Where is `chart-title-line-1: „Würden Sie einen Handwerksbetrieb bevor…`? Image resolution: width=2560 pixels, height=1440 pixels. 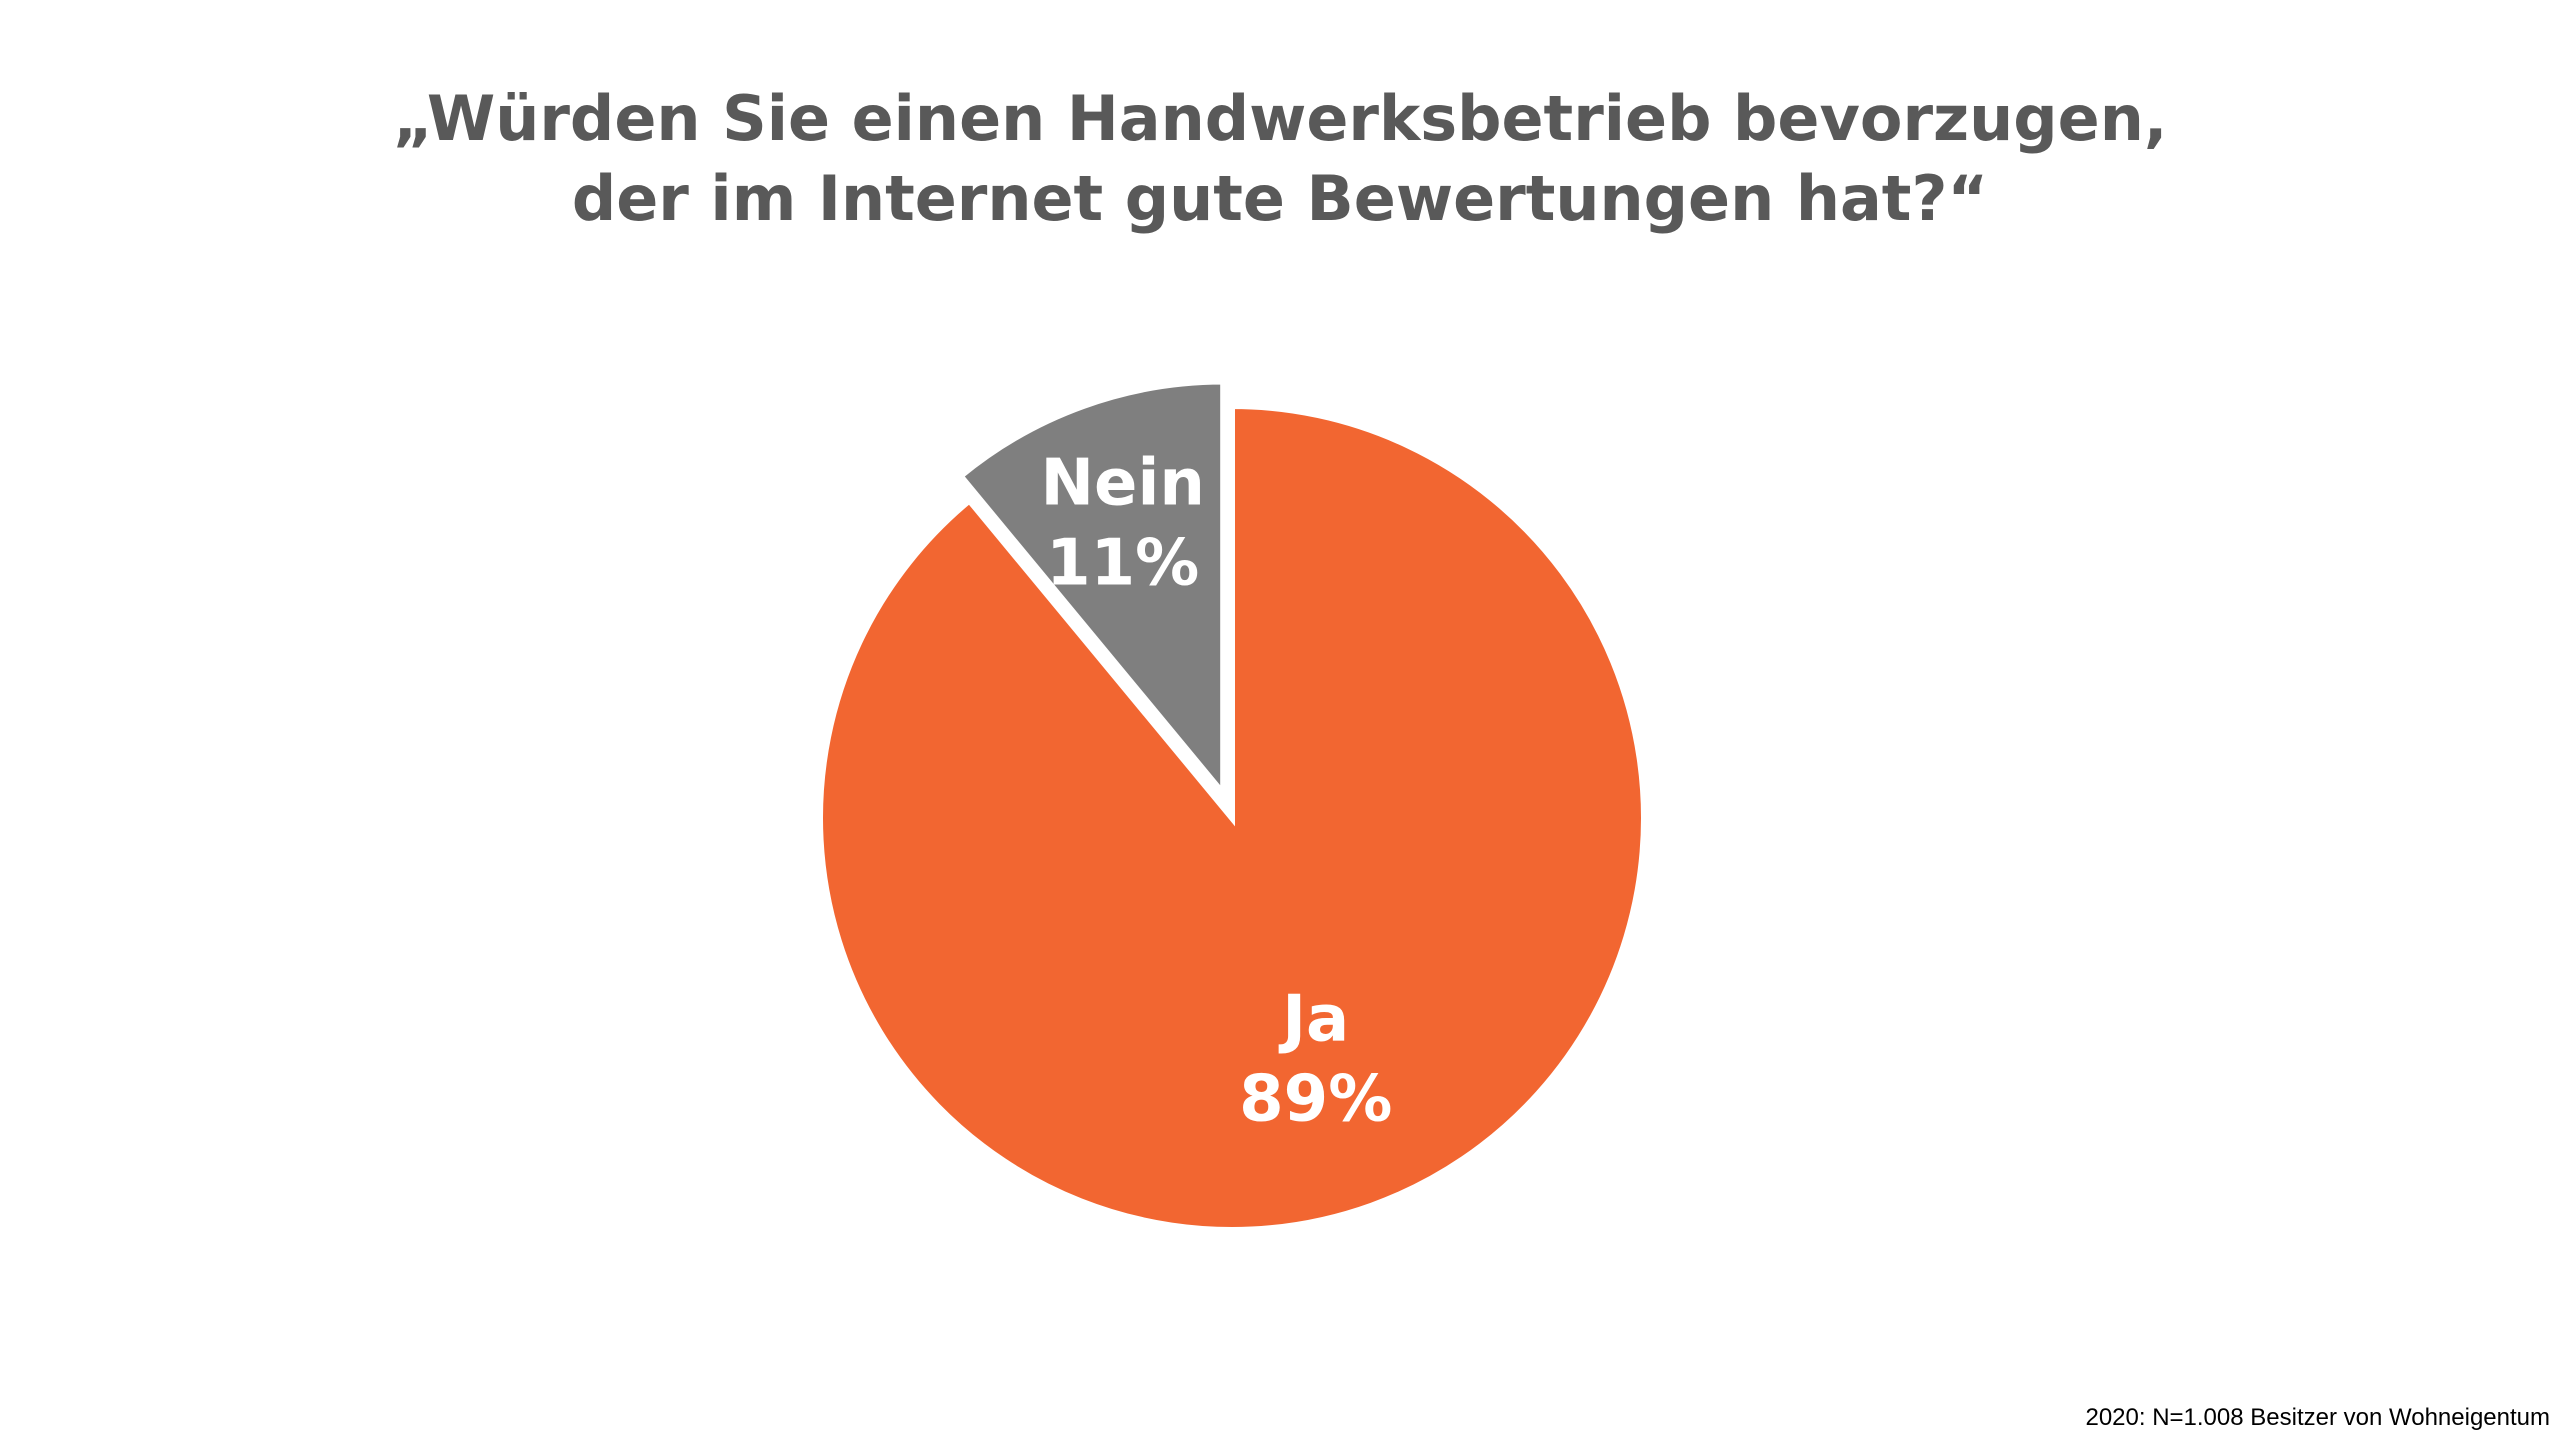 chart-title-line-1: „Würden Sie einen Handwerksbetrieb bevor… is located at coordinates (1280, 118).